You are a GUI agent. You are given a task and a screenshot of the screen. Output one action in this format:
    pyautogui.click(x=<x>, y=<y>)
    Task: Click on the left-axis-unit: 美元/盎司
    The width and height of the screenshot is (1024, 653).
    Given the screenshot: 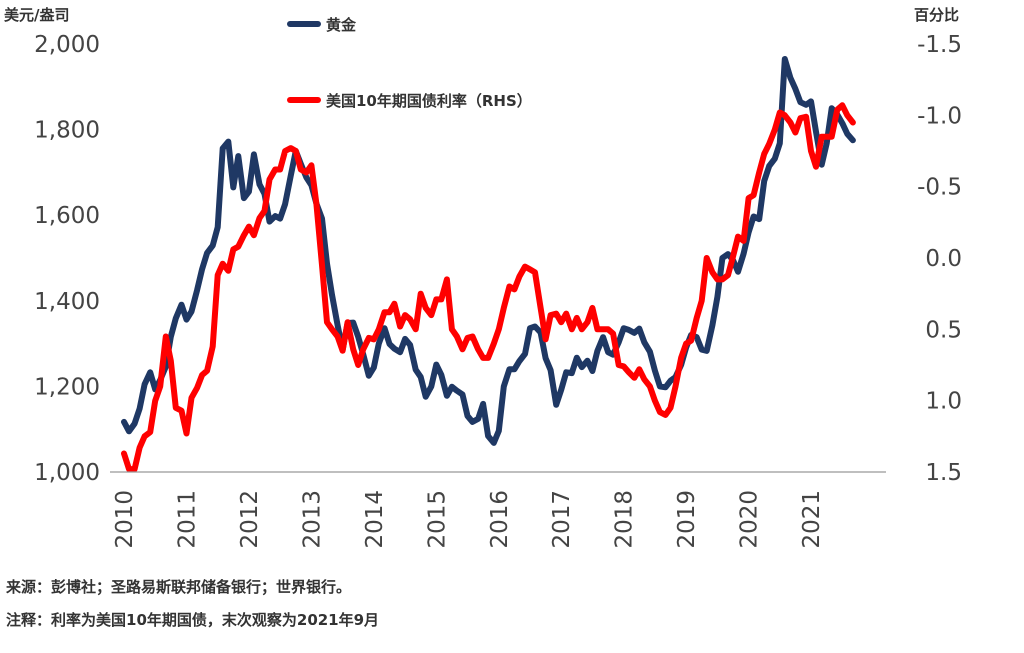 What is the action you would take?
    pyautogui.click(x=36, y=15)
    